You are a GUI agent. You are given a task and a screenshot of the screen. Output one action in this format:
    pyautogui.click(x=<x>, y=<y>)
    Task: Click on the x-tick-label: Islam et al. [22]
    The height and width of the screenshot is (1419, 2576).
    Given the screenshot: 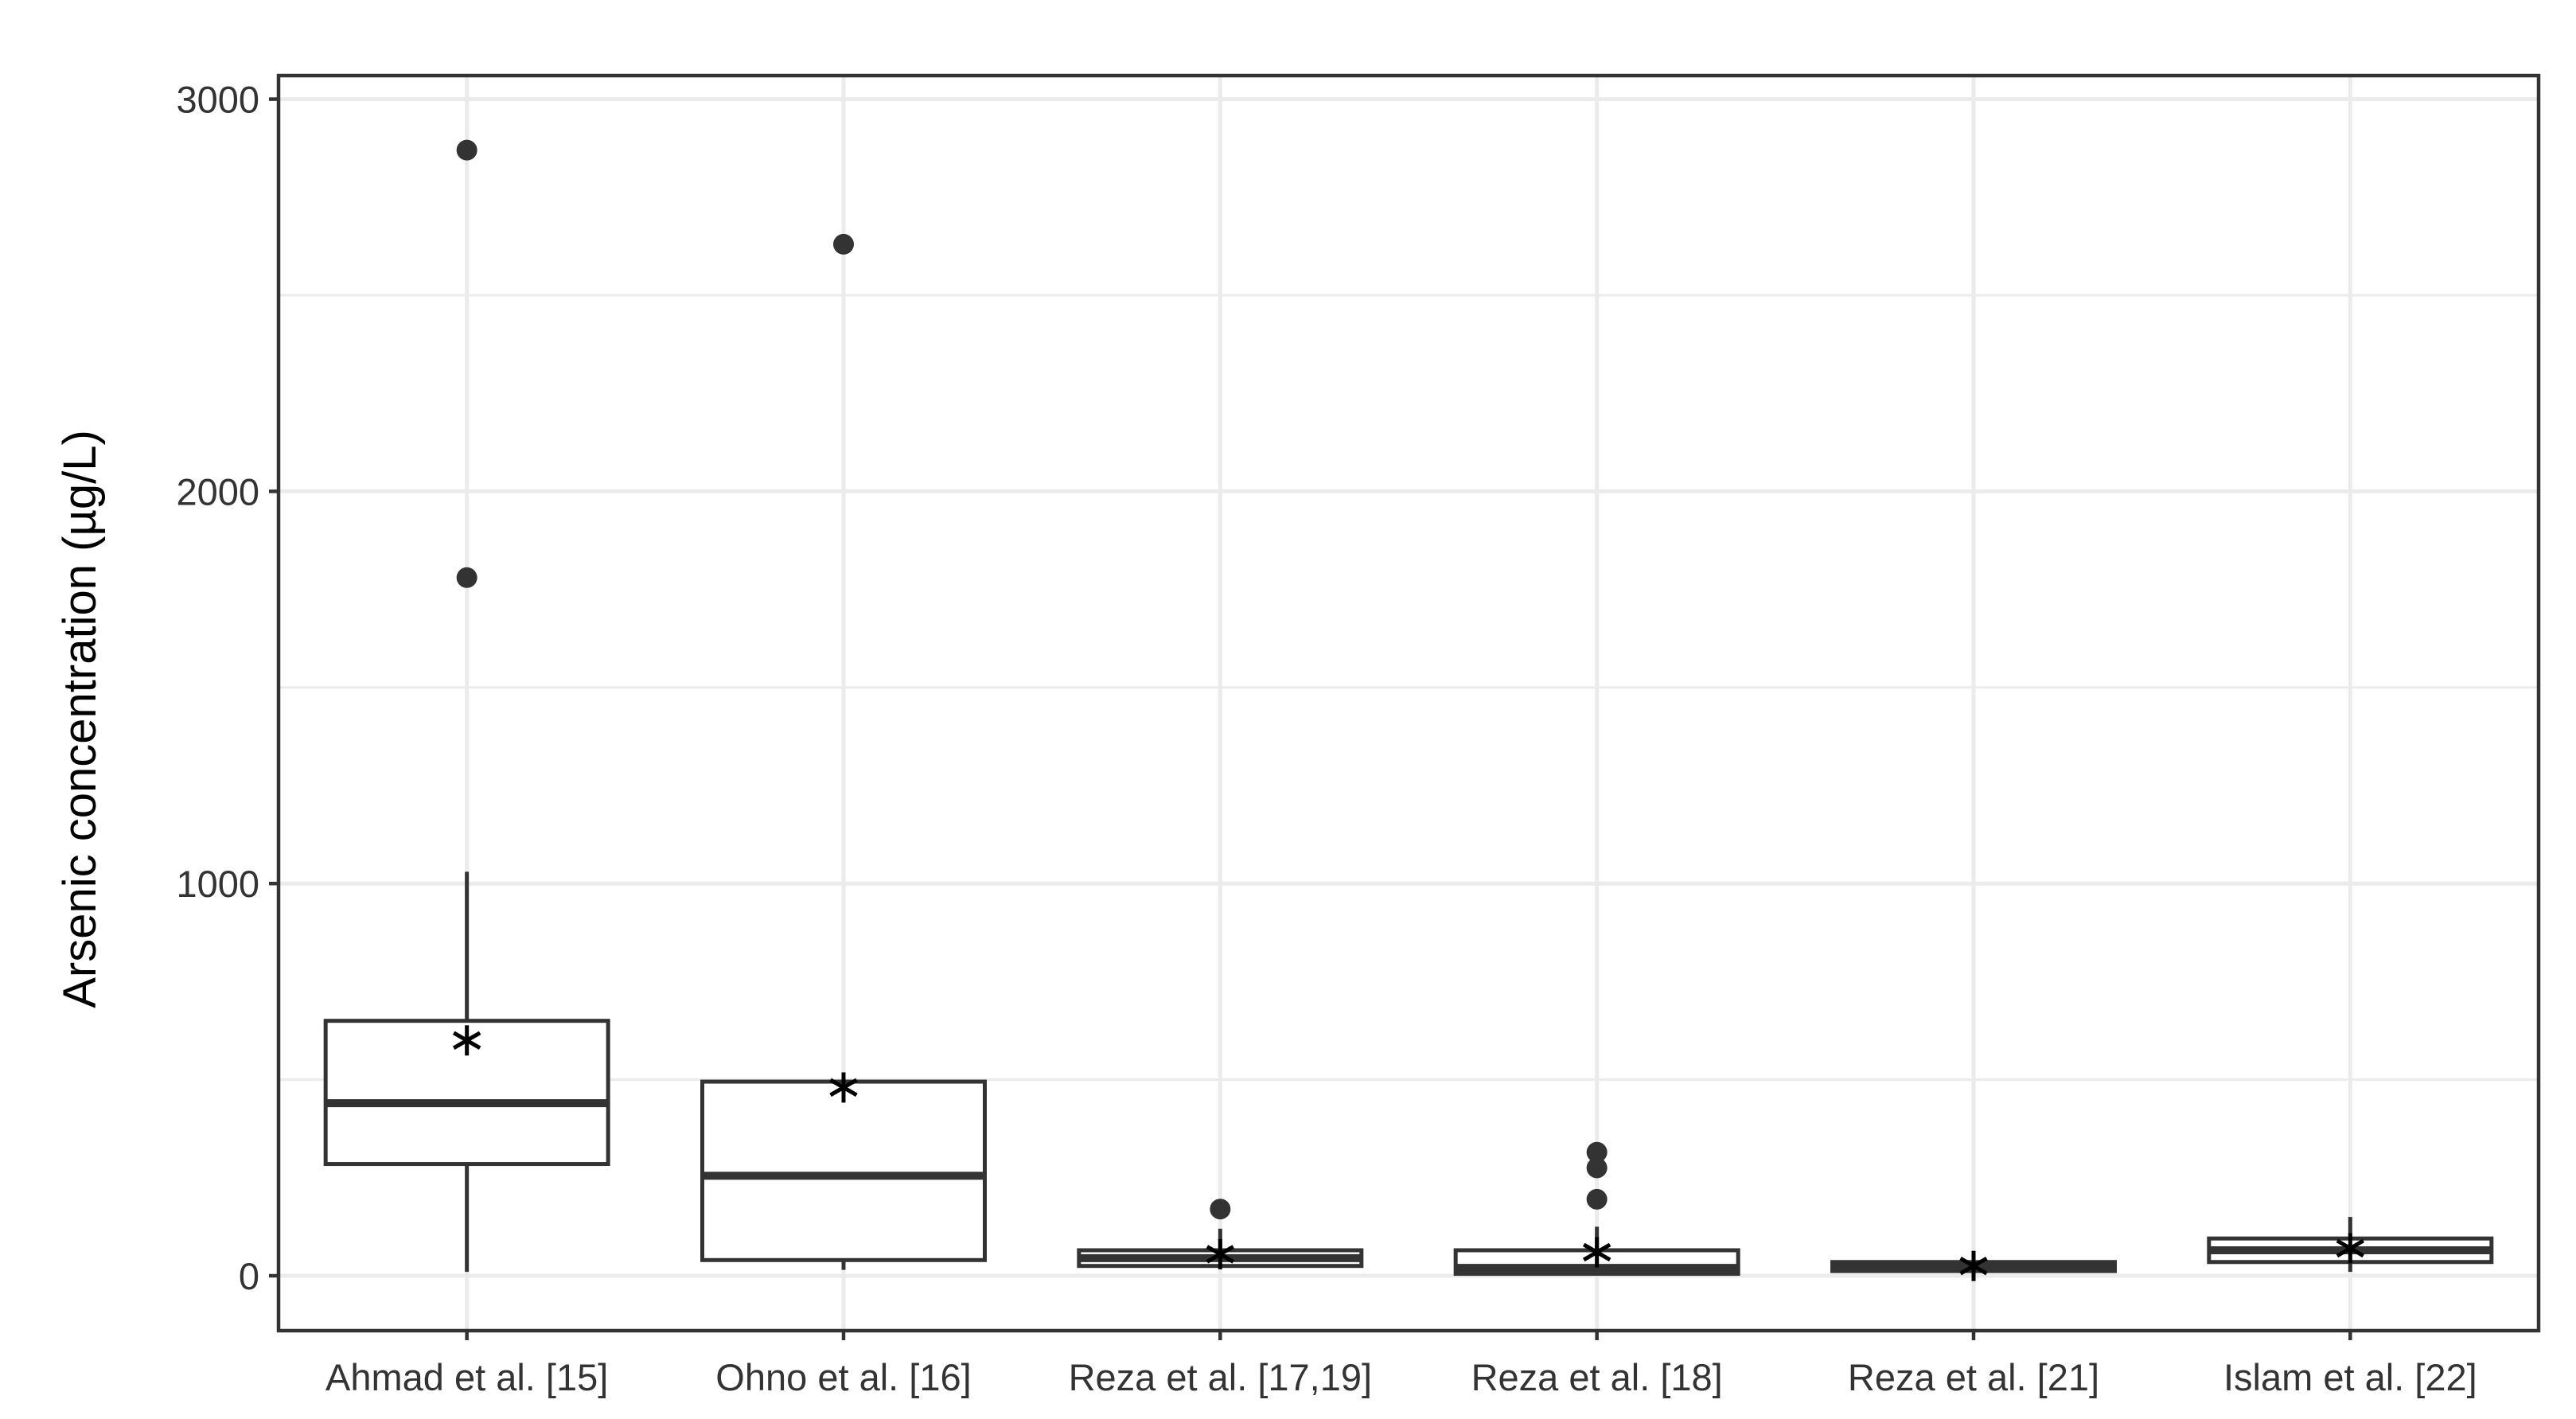 What is the action you would take?
    pyautogui.click(x=2350, y=1377)
    